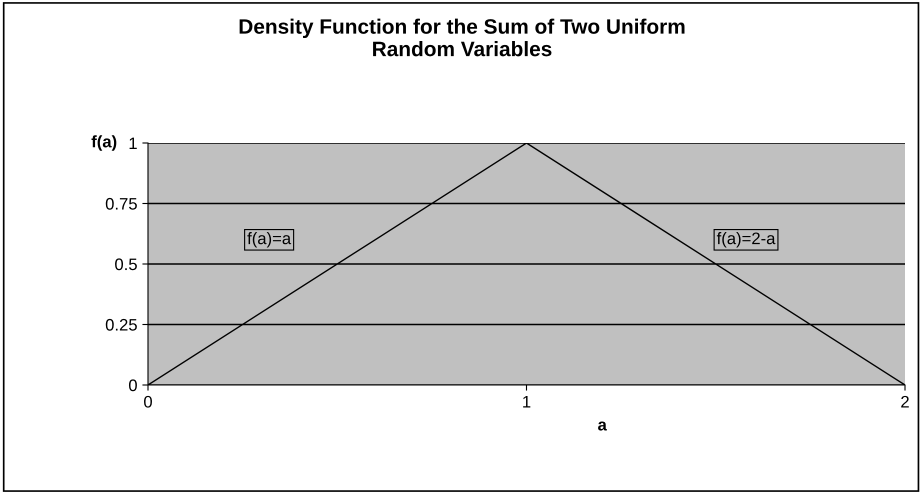 The height and width of the screenshot is (494, 924). I want to click on y-axis-title: f(a), so click(104, 143).